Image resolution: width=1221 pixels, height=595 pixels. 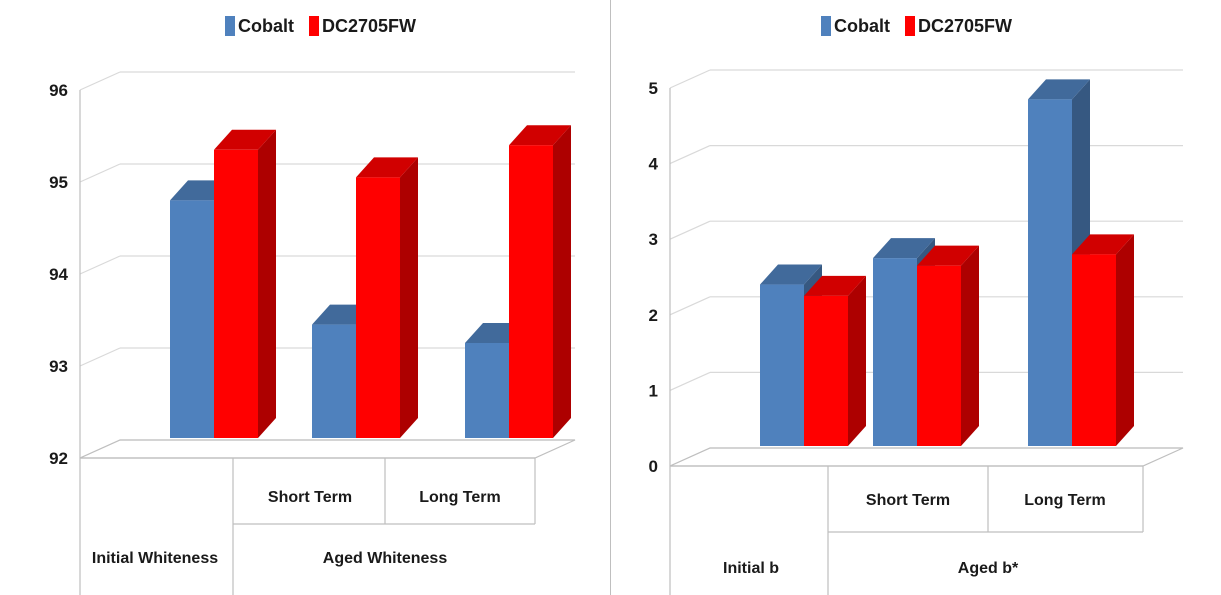 I want to click on y-tick-label: 4, so click(x=654, y=164).